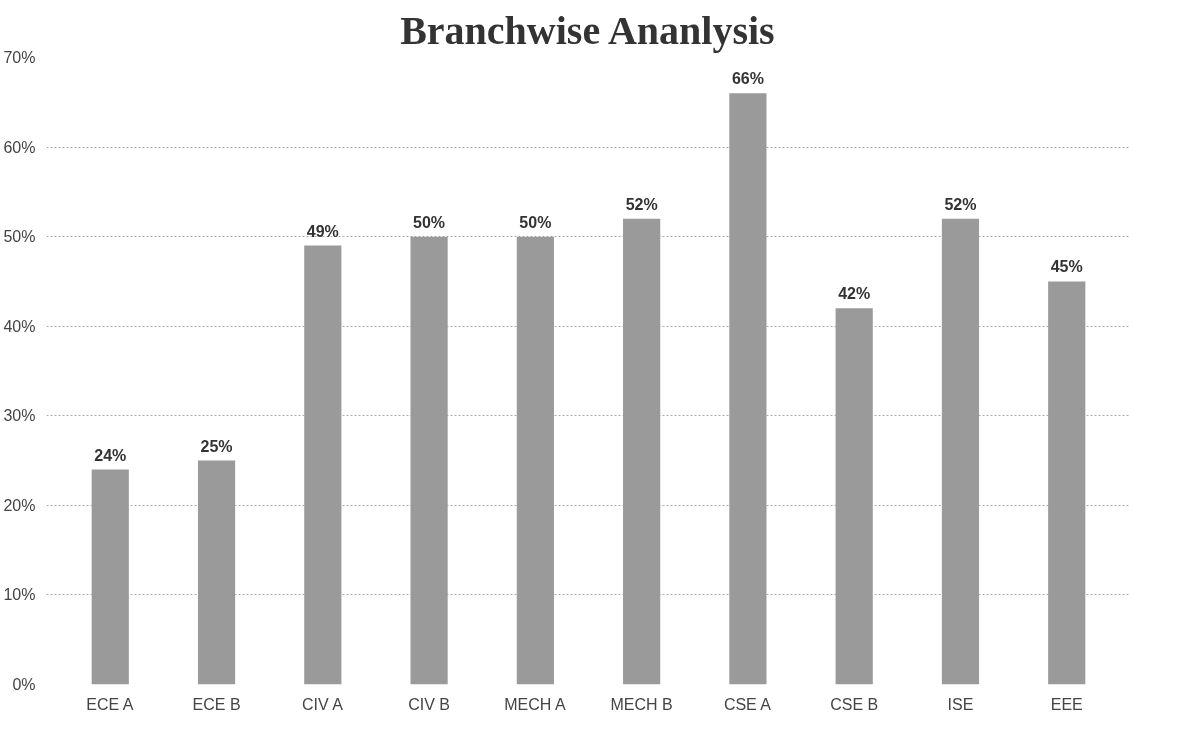  Describe the element at coordinates (322, 231) in the screenshot. I see `data-label: 49%` at that location.